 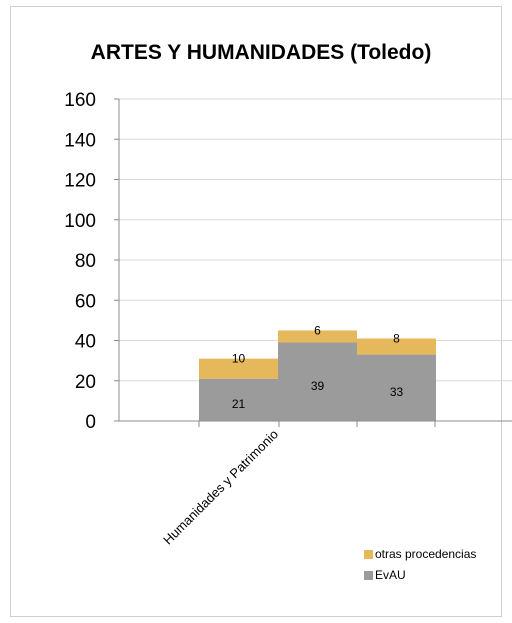 I want to click on y-tick-label: 80, so click(x=85, y=261).